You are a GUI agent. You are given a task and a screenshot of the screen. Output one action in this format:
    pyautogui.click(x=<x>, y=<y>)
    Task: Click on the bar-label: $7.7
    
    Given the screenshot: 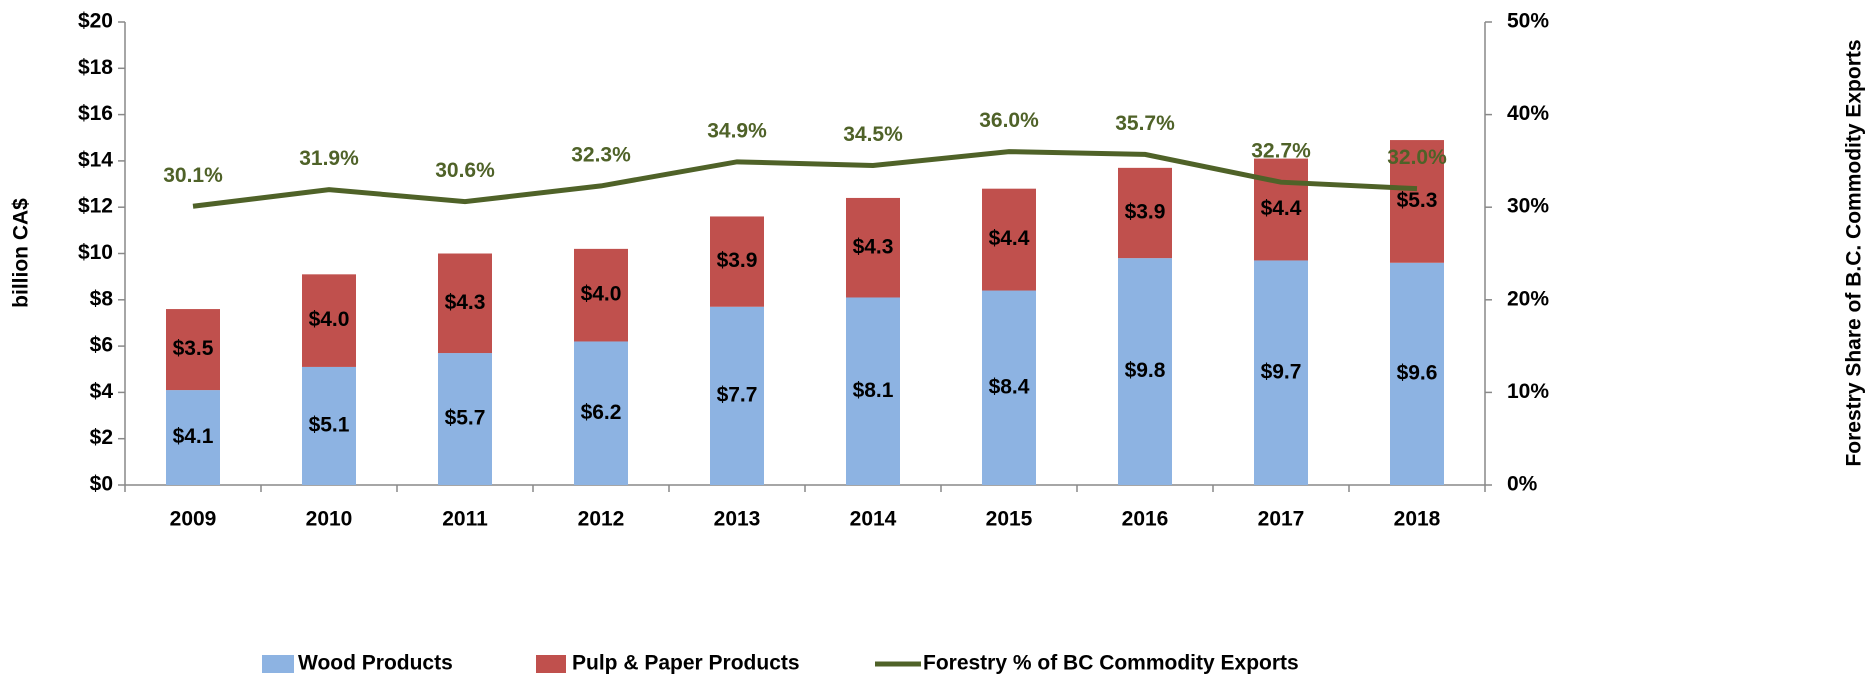 What is the action you would take?
    pyautogui.click(x=737, y=394)
    